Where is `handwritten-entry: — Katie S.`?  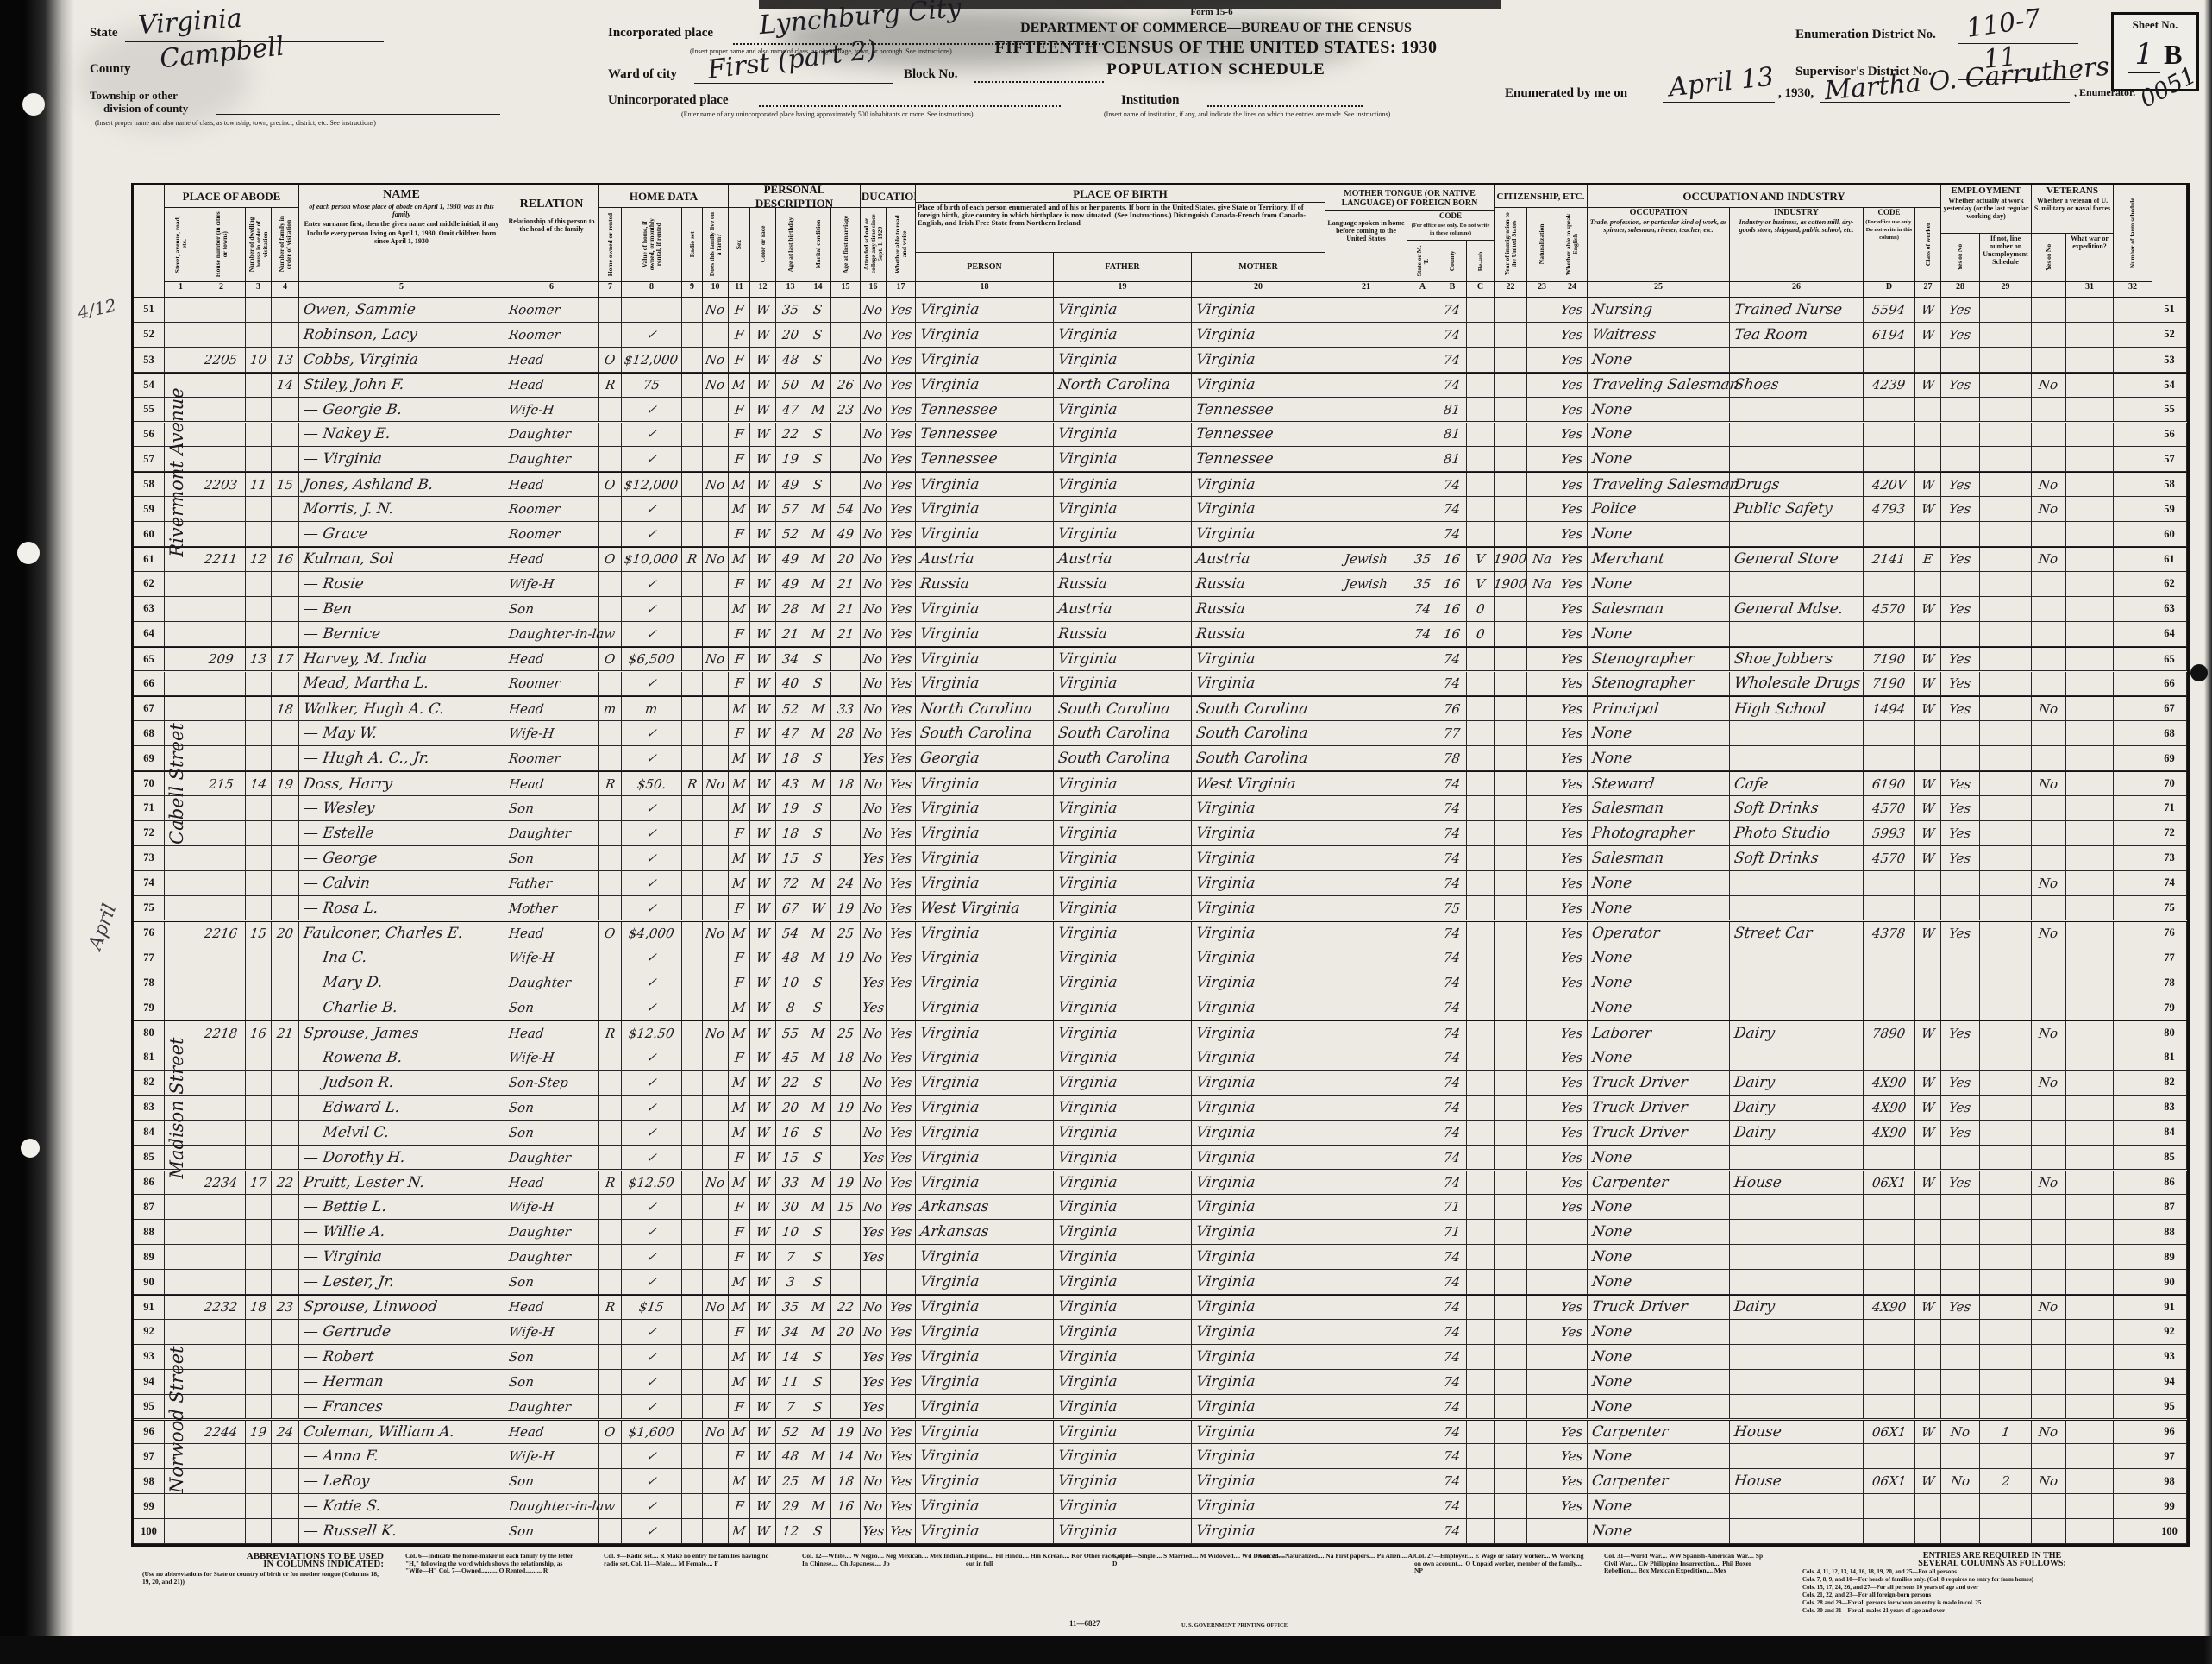 handwritten-entry: — Katie S. is located at coordinates (342, 1507).